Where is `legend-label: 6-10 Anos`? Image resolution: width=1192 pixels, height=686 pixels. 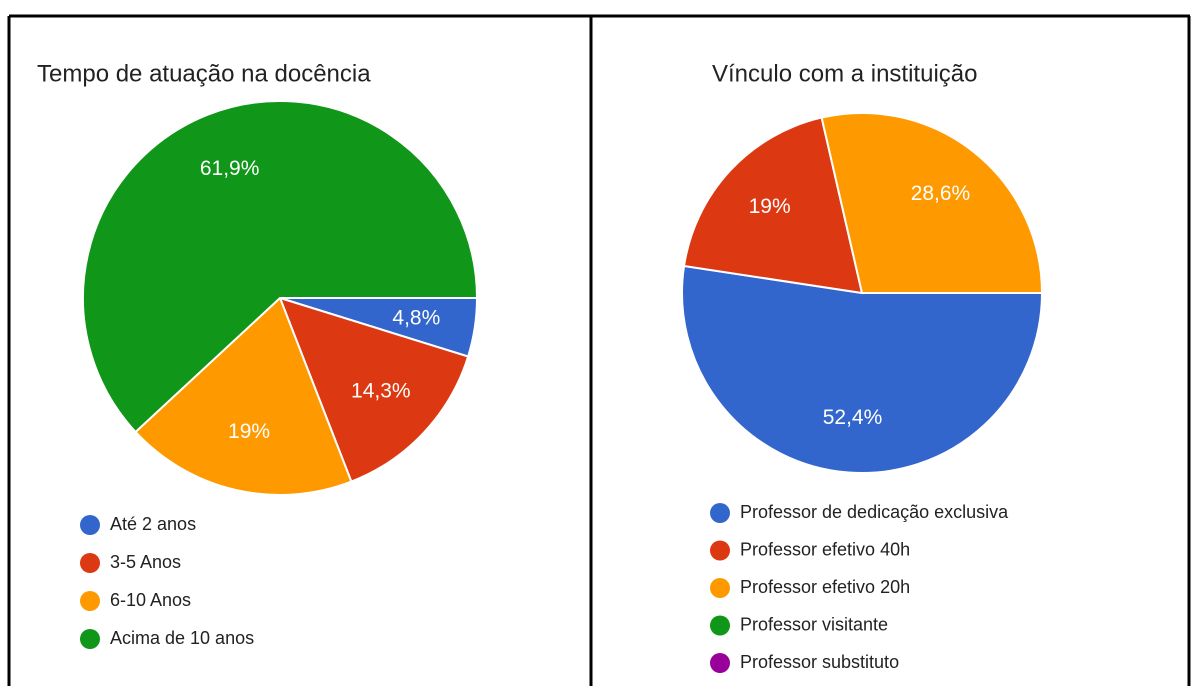
legend-label: 6-10 Anos is located at coordinates (150, 600).